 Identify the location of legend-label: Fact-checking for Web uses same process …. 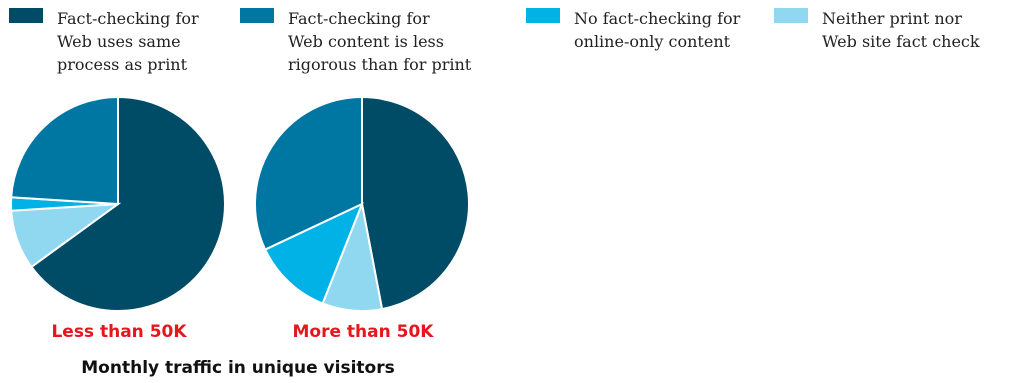
(128, 41).